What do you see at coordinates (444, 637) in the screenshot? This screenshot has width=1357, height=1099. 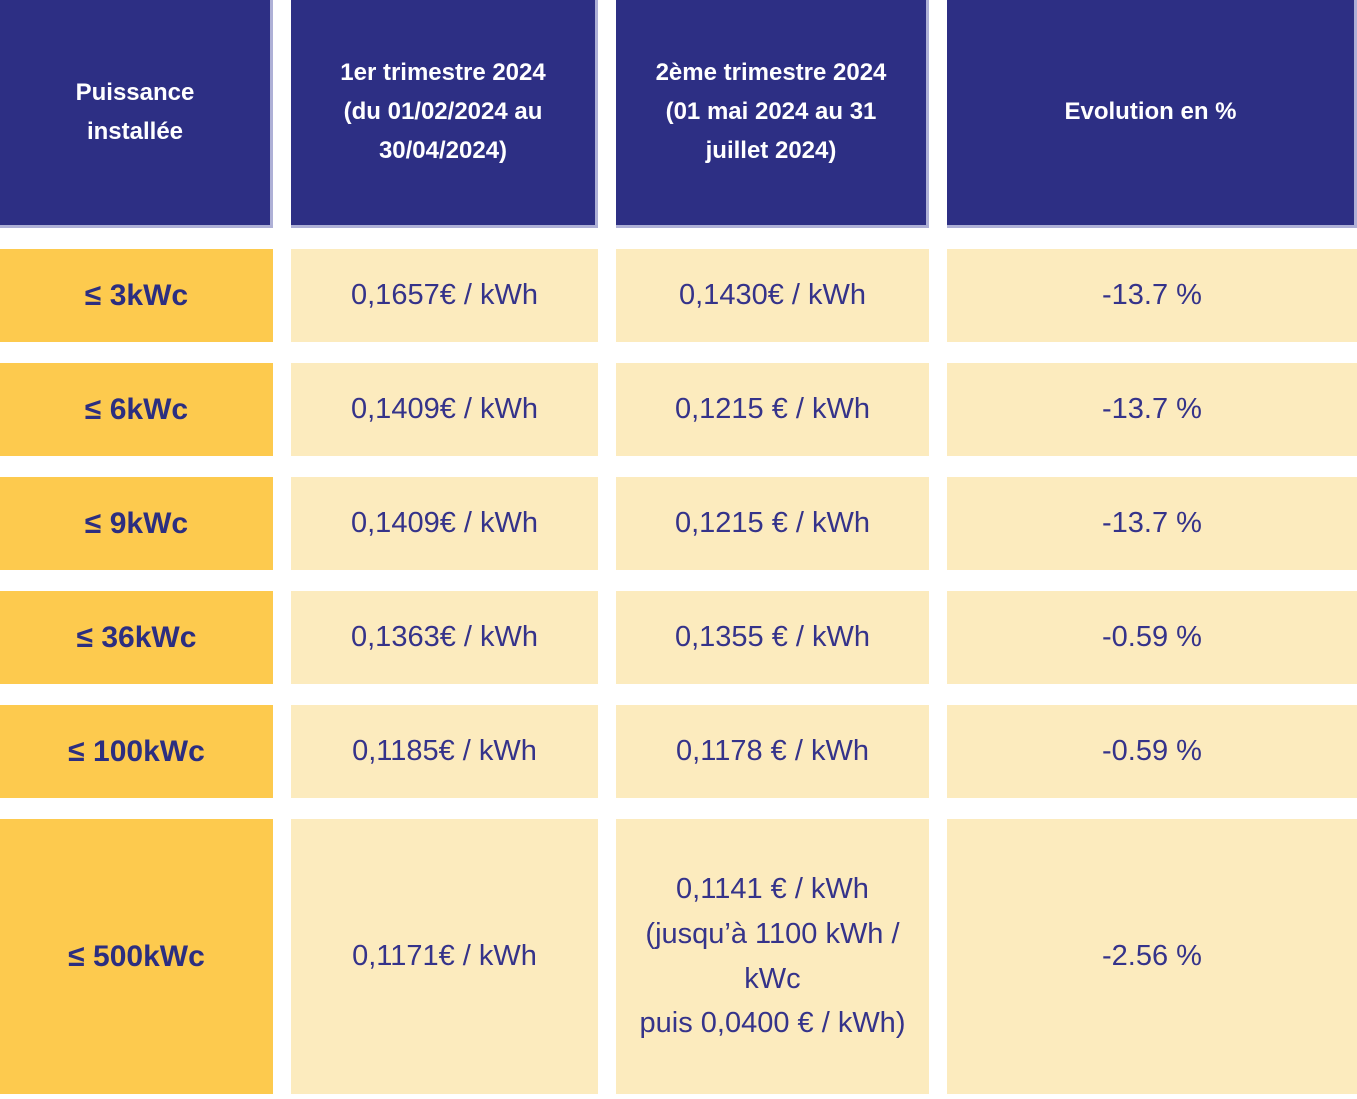 I see `tariff-q1-cell: 0,1363€ / kWh` at bounding box center [444, 637].